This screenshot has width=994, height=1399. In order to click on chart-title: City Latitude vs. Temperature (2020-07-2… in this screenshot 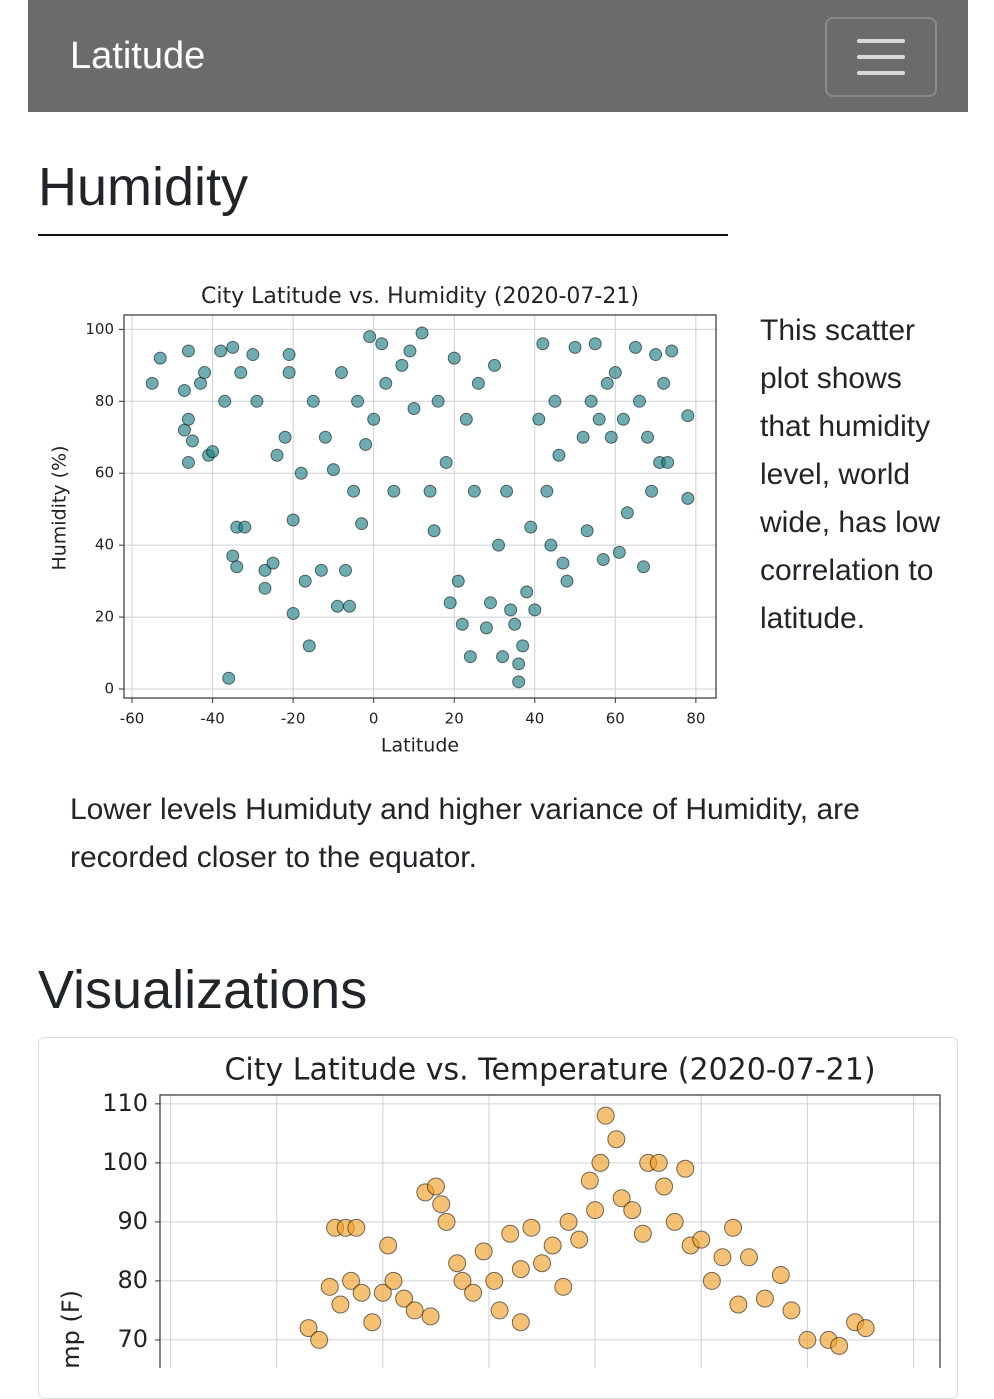, I will do `click(549, 1070)`.